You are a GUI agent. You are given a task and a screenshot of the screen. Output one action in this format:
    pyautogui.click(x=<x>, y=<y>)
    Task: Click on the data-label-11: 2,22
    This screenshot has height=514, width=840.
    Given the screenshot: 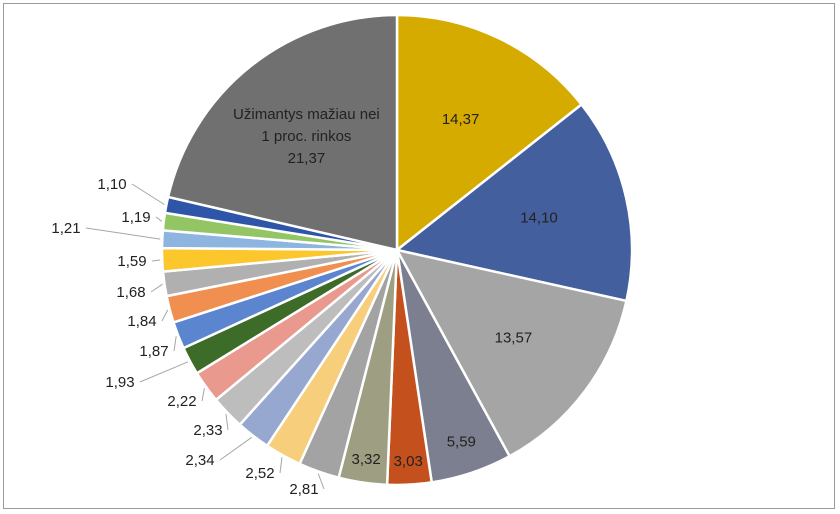 What is the action you would take?
    pyautogui.click(x=181, y=401)
    